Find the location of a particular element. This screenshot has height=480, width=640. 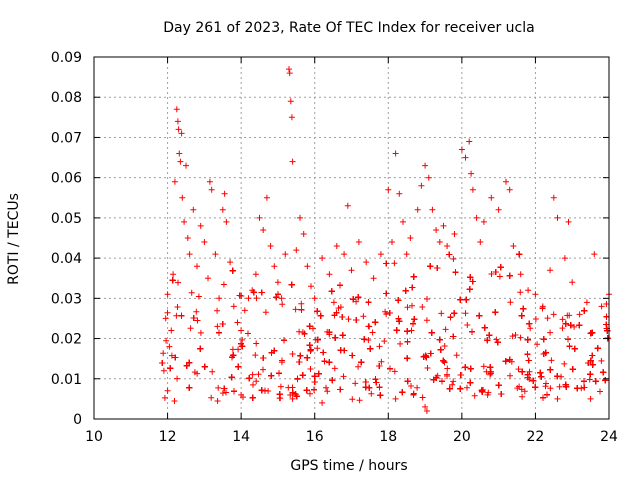

y-tick-label: 0.09 is located at coordinates (66, 58).